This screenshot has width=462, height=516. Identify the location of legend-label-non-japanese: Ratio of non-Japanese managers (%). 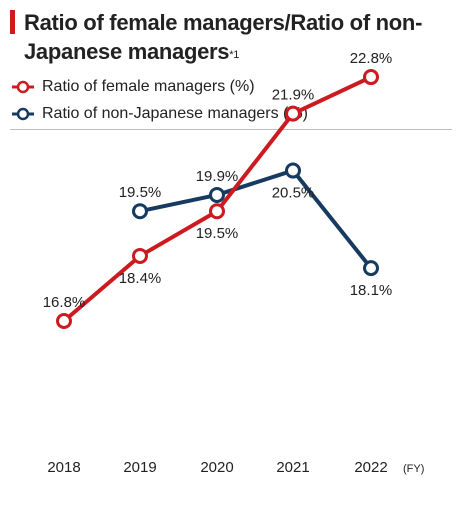
(175, 113).